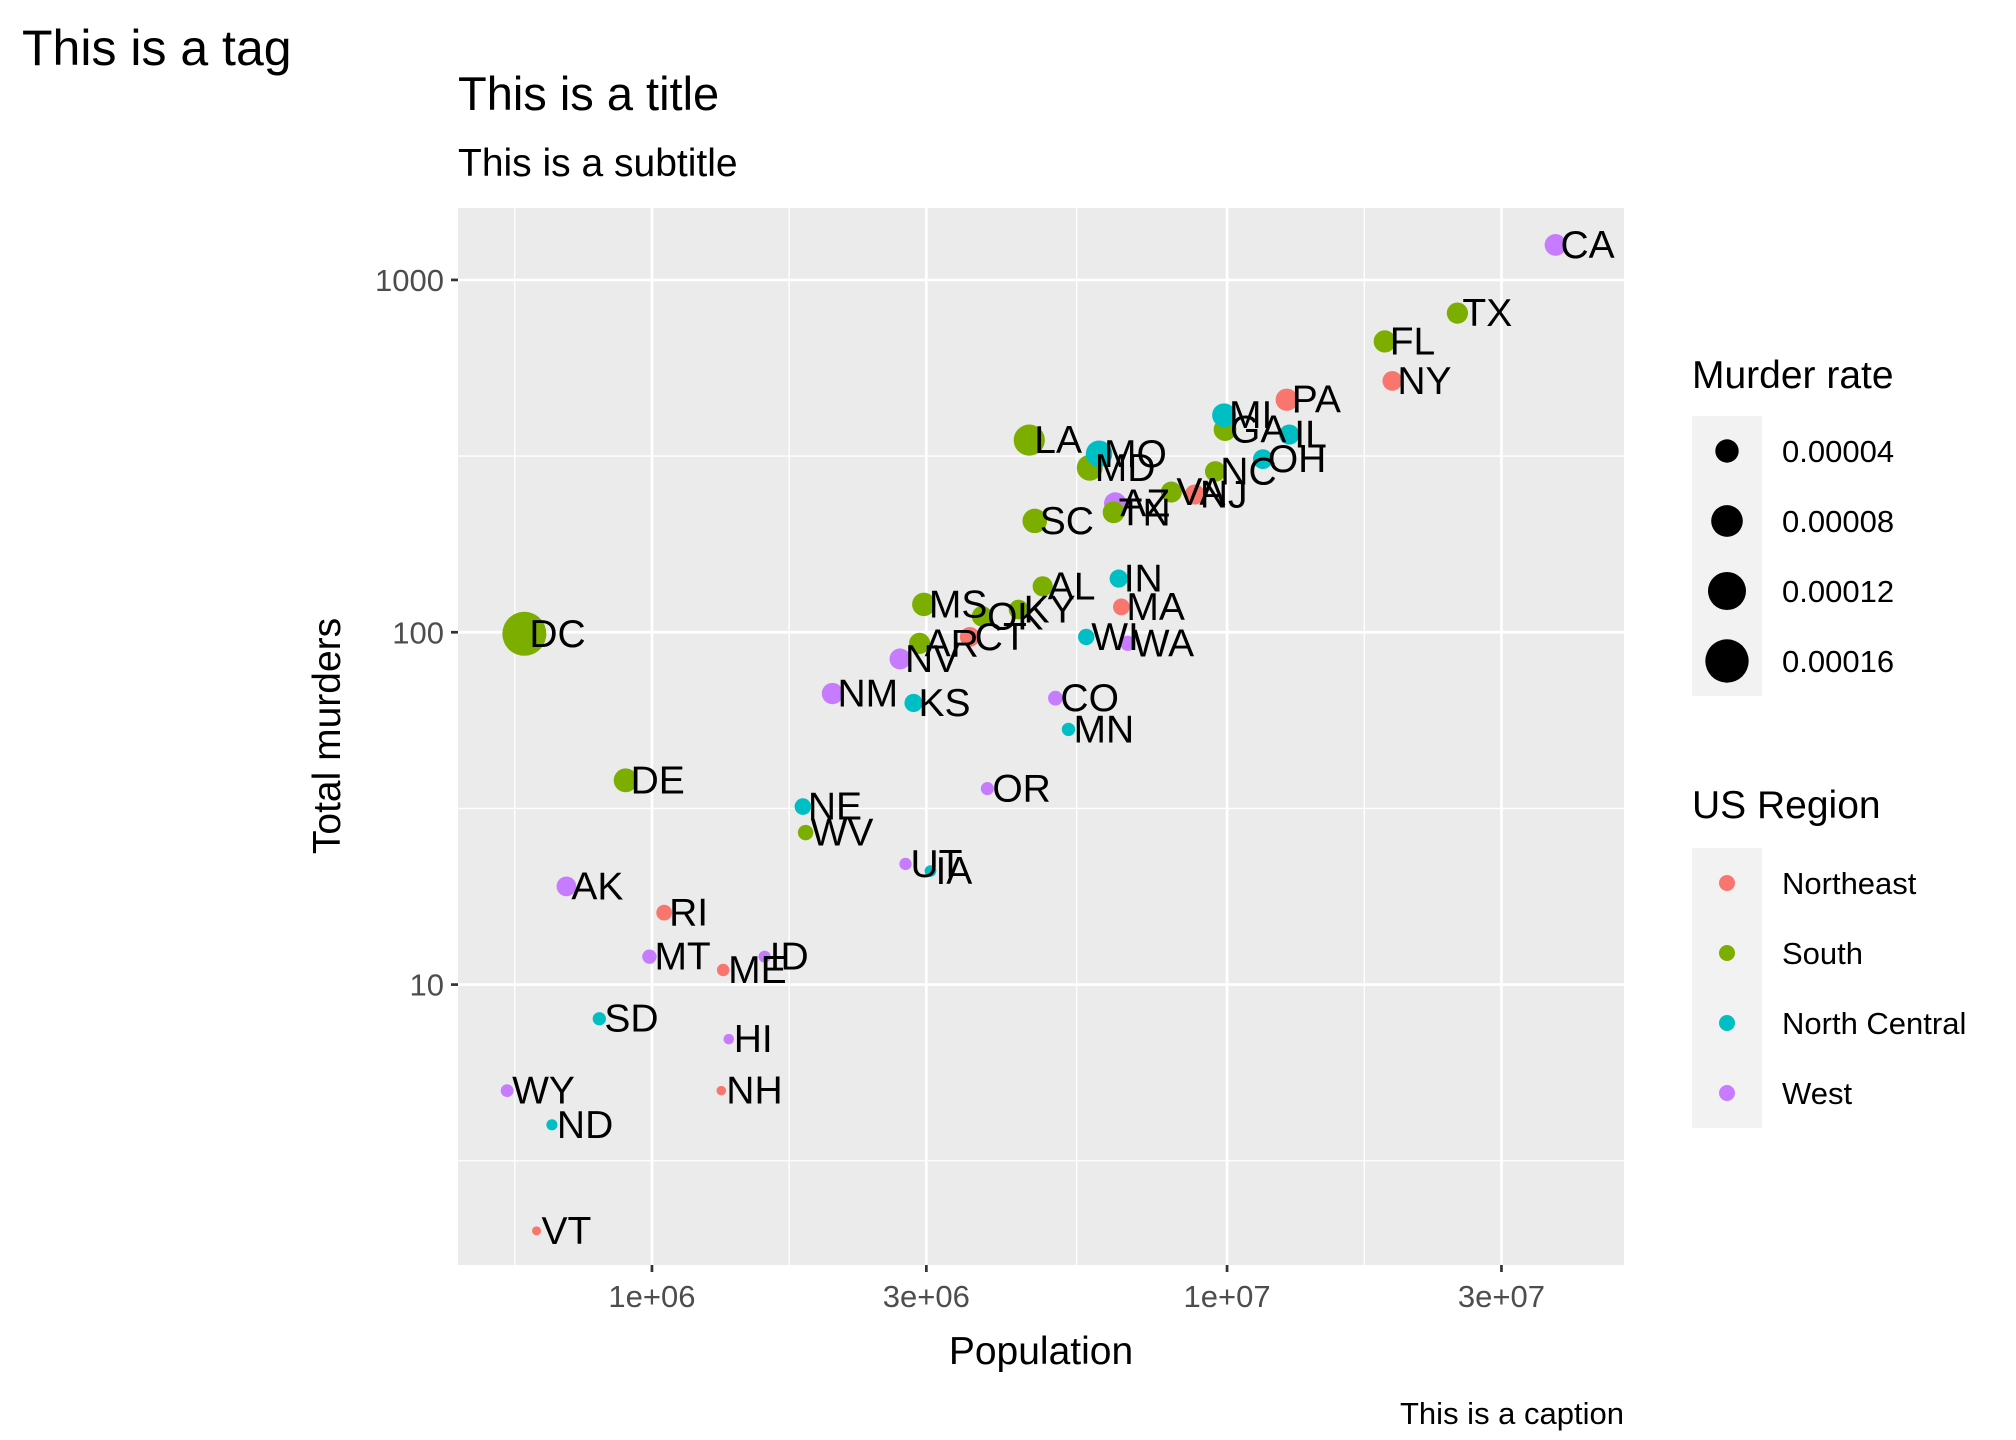 Image resolution: width=2016 pixels, height=1440 pixels. What do you see at coordinates (1786, 805) in the screenshot?
I see `color-legend-title: US Region` at bounding box center [1786, 805].